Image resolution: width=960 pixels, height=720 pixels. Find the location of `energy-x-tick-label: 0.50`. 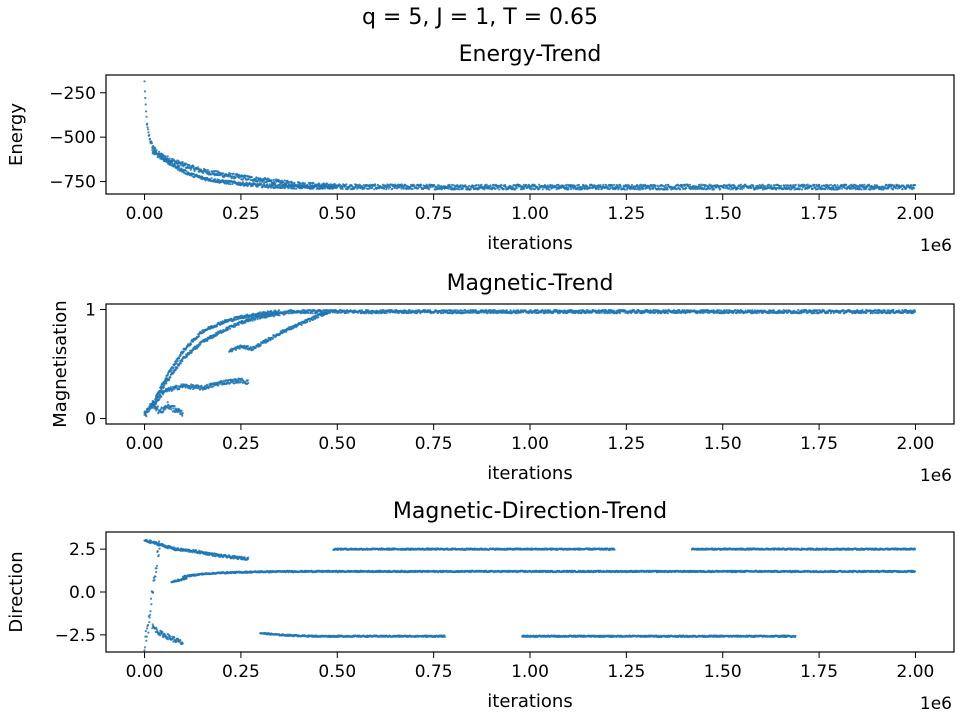

energy-x-tick-label: 0.50 is located at coordinates (337, 214).